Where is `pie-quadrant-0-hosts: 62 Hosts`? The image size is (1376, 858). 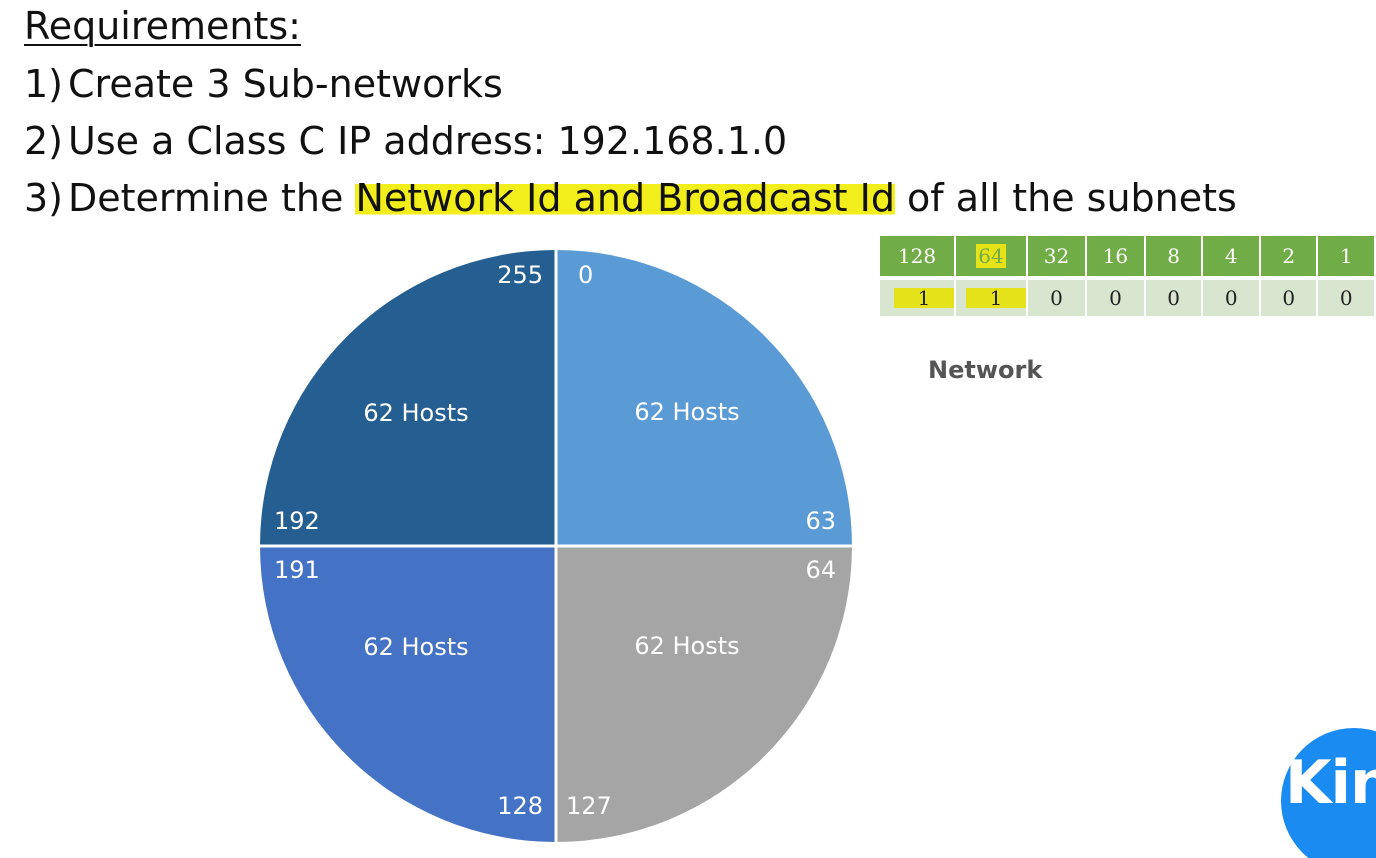
pie-quadrant-0-hosts: 62 Hosts is located at coordinates (686, 412).